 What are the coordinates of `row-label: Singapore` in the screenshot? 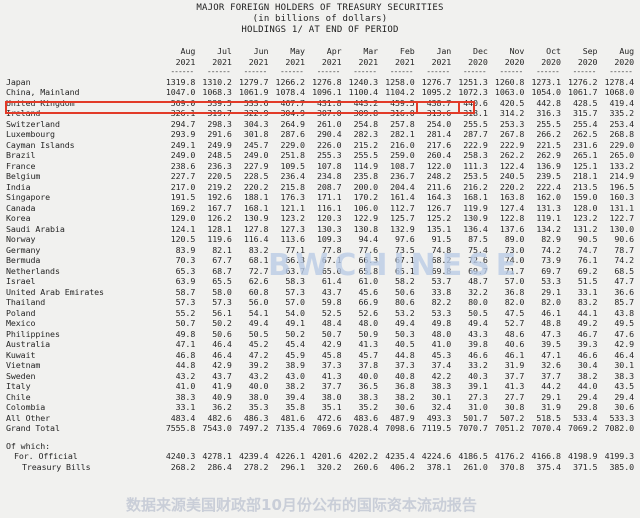 It's located at (28, 197).